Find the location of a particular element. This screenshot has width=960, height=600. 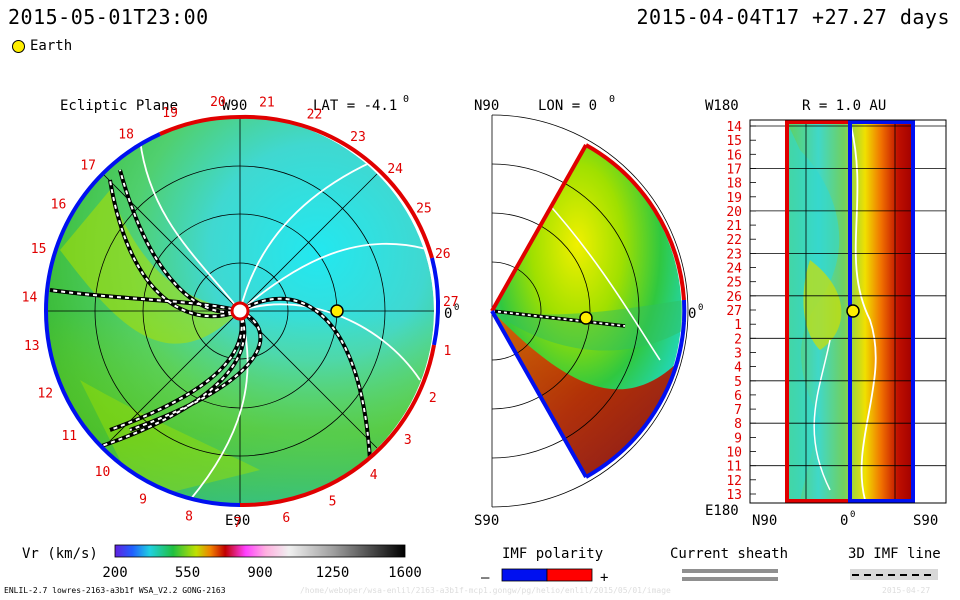

rim-number-5: 5 is located at coordinates (333, 502).